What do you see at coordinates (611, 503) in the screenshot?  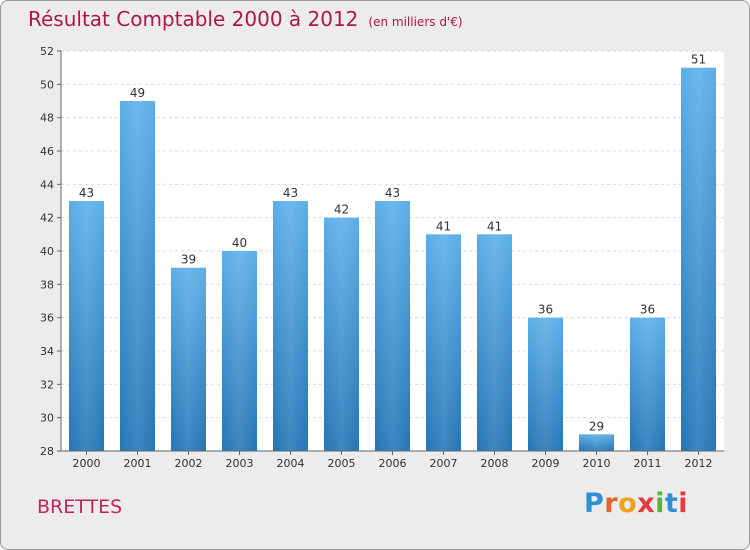 I see `logo-letter: r` at bounding box center [611, 503].